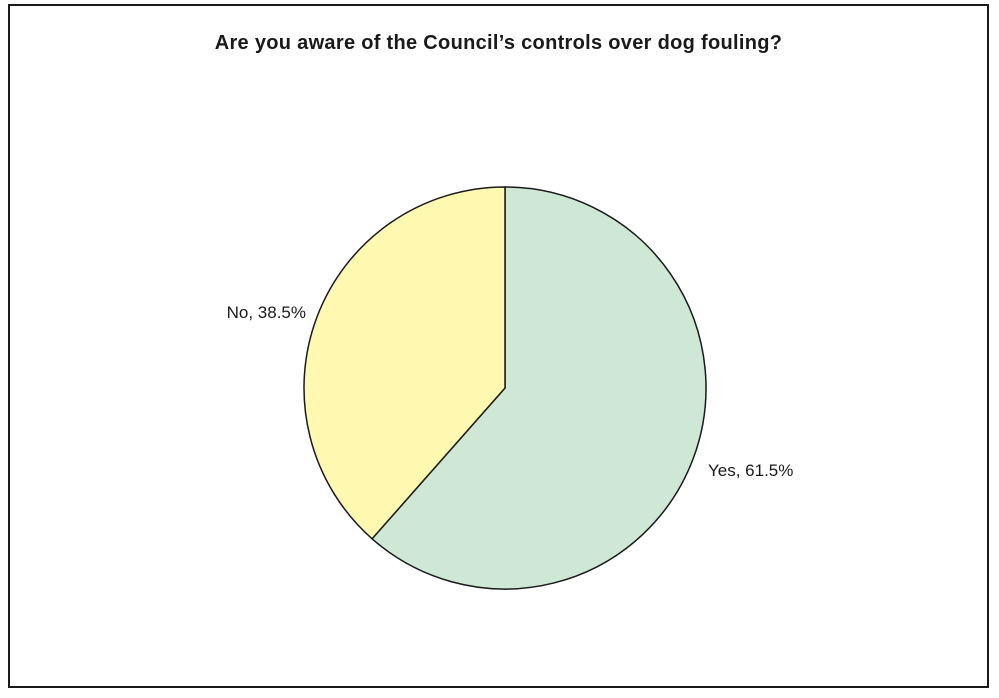  Describe the element at coordinates (510, 391) in the screenshot. I see `pie-labels: Yes, 61.5% No, 38.5%` at that location.